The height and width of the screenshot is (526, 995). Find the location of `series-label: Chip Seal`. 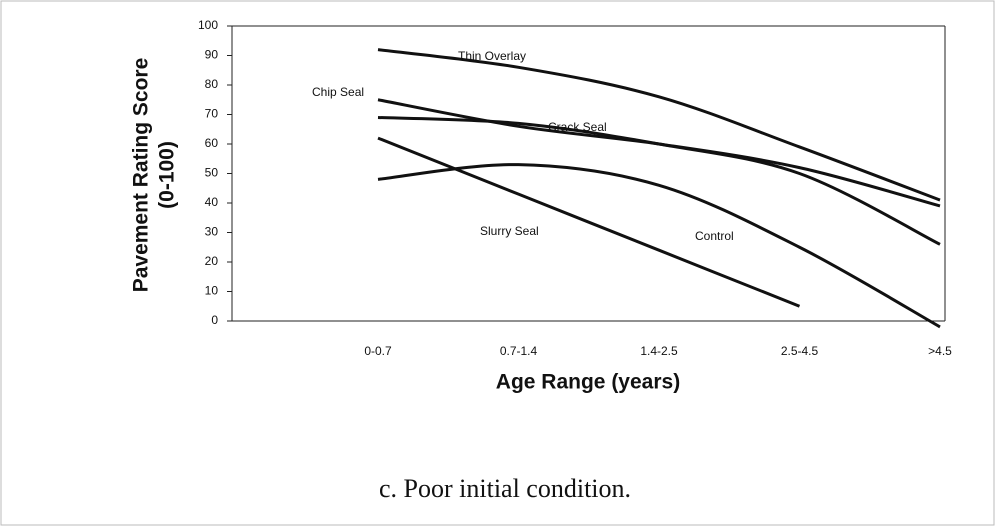

series-label: Chip Seal is located at coordinates (338, 92).